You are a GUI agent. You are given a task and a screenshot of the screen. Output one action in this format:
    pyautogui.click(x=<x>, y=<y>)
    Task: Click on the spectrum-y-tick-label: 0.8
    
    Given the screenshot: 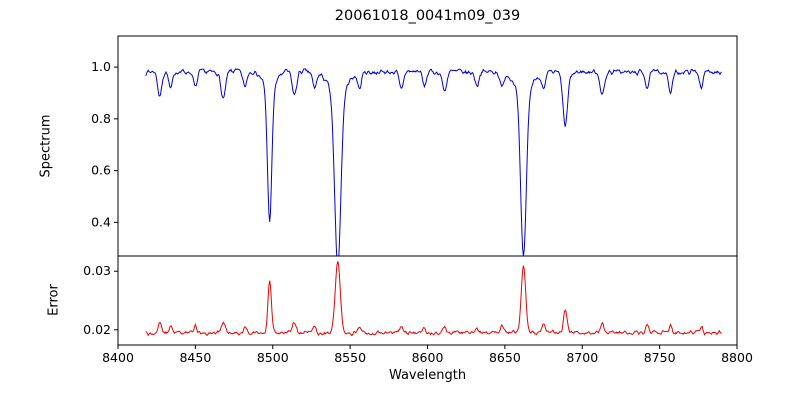 What is the action you would take?
    pyautogui.click(x=101, y=118)
    